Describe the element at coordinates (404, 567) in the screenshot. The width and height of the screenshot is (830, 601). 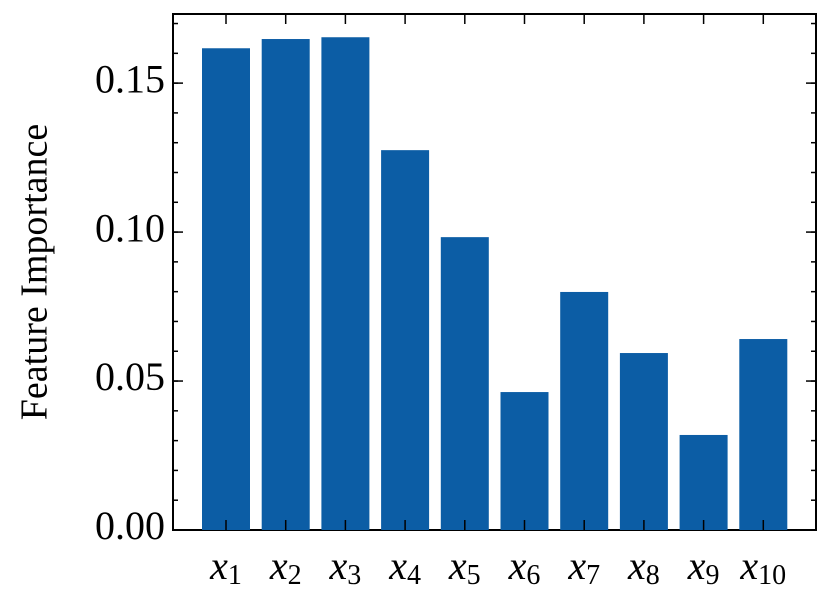
I see `x-tick-label: x4` at that location.